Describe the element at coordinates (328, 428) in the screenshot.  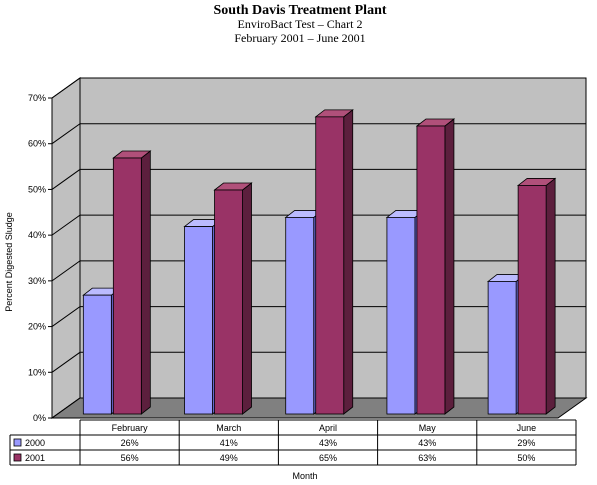
I see `x-tick-label: April` at that location.